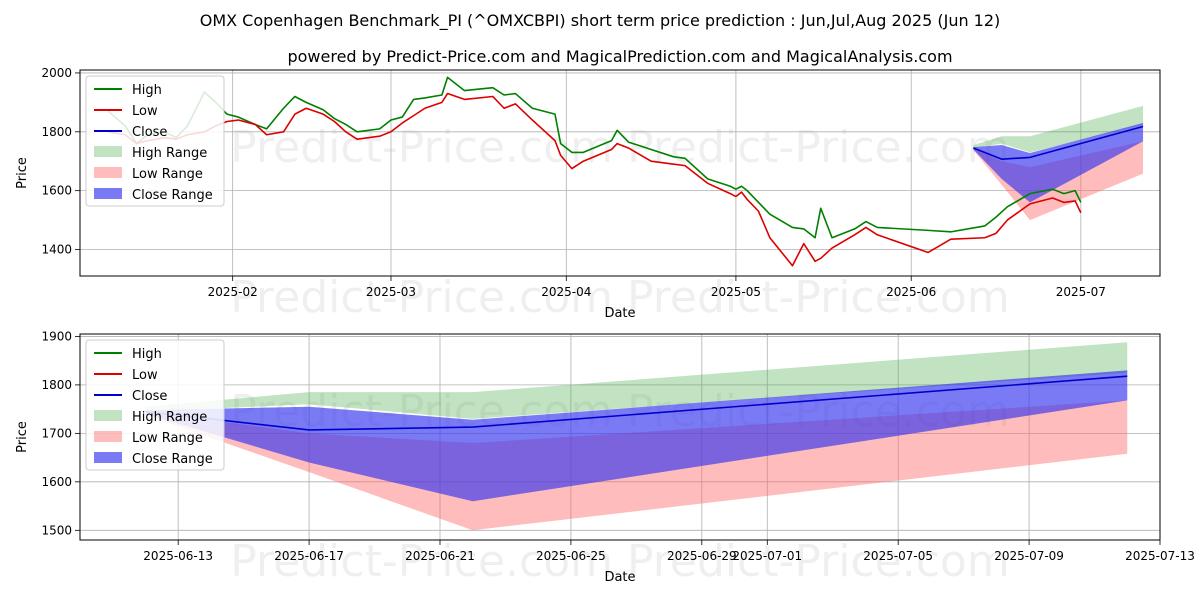 This screenshot has height=600, width=1200. Describe the element at coordinates (702, 556) in the screenshot. I see `lower-x-tick-label: 2025-06-29` at that location.